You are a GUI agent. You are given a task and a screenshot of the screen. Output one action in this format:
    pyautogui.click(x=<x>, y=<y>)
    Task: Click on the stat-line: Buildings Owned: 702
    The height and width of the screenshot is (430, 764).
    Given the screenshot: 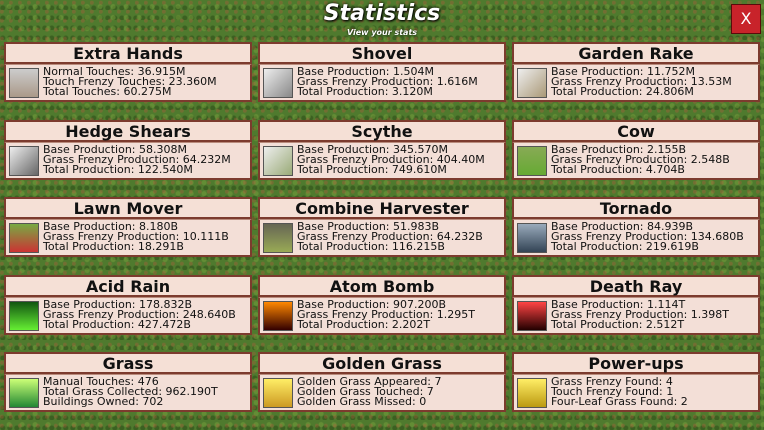 What is the action you would take?
    pyautogui.click(x=103, y=401)
    